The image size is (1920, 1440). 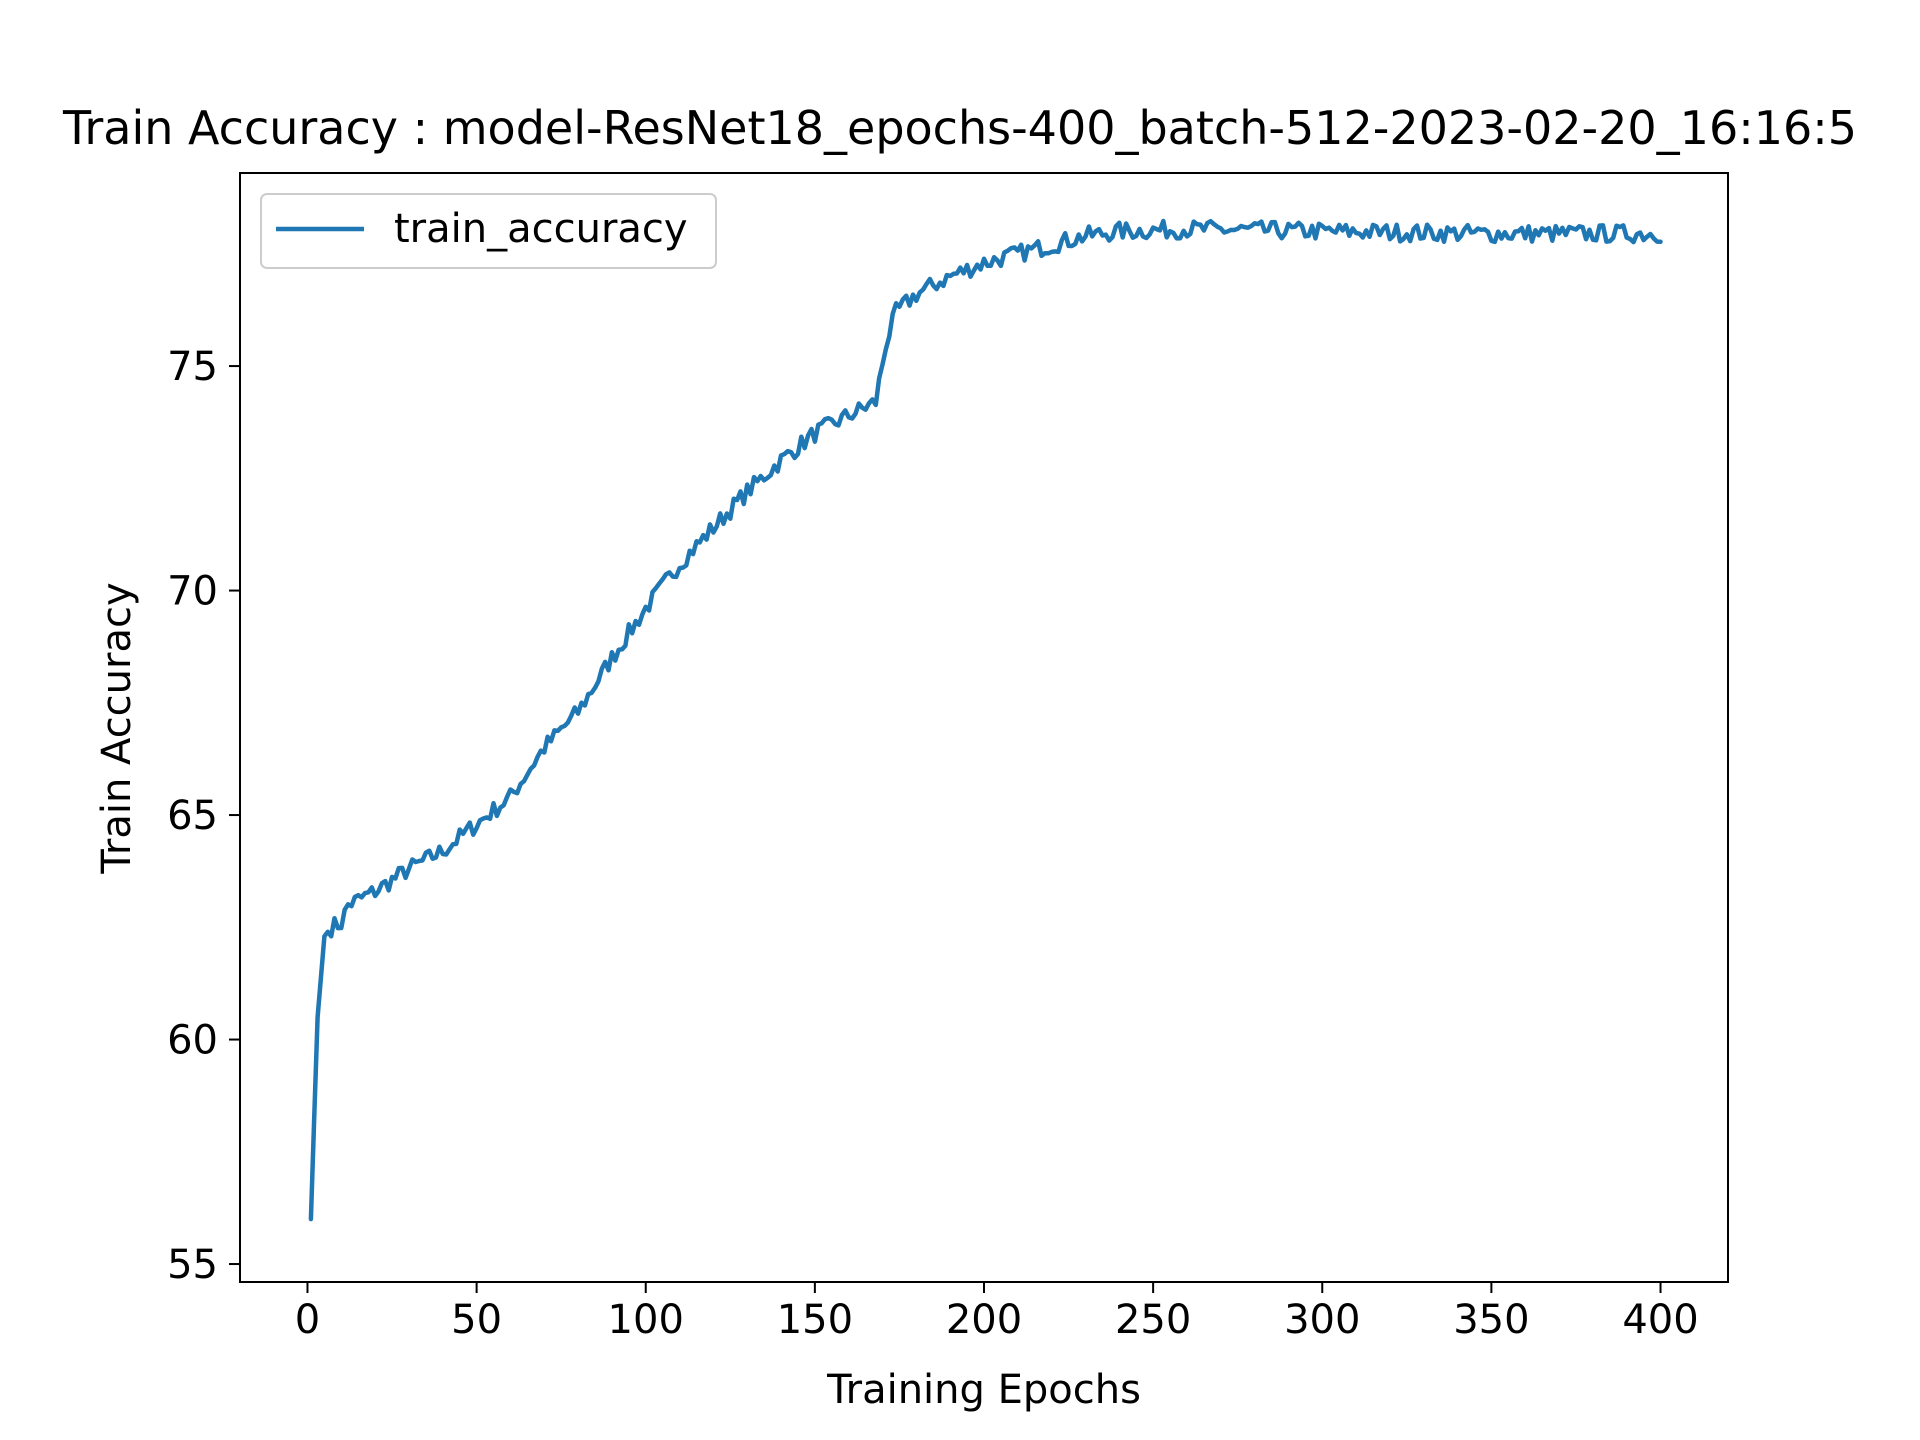 I want to click on legend-label: train_accuracy, so click(x=541, y=229).